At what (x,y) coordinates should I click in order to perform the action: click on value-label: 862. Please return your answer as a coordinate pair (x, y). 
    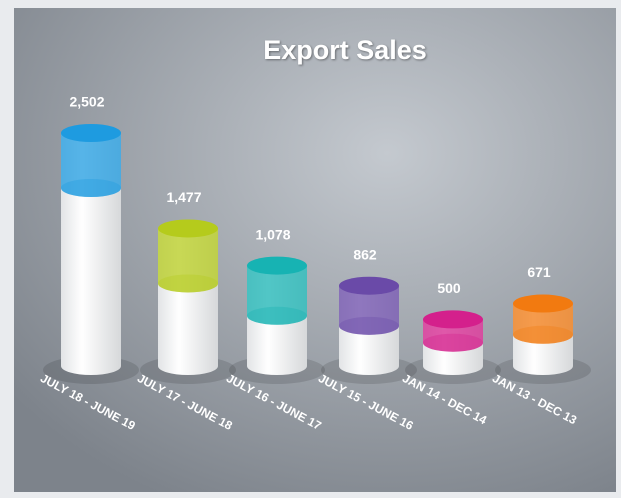
    Looking at the image, I should click on (365, 254).